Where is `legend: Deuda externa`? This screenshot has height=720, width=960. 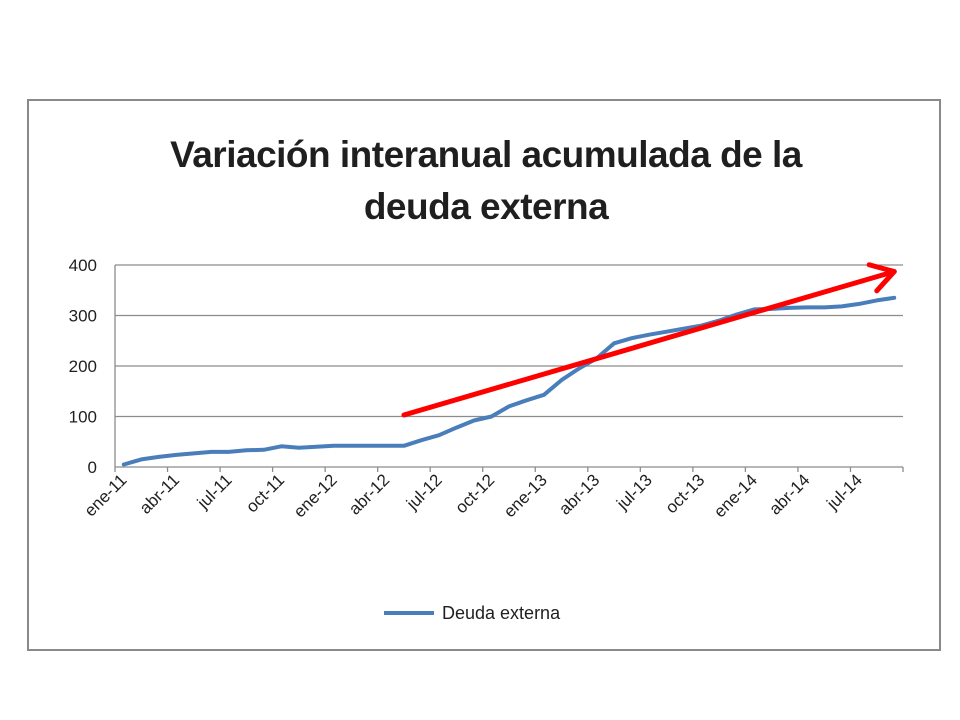
legend: Deuda externa is located at coordinates (472, 613).